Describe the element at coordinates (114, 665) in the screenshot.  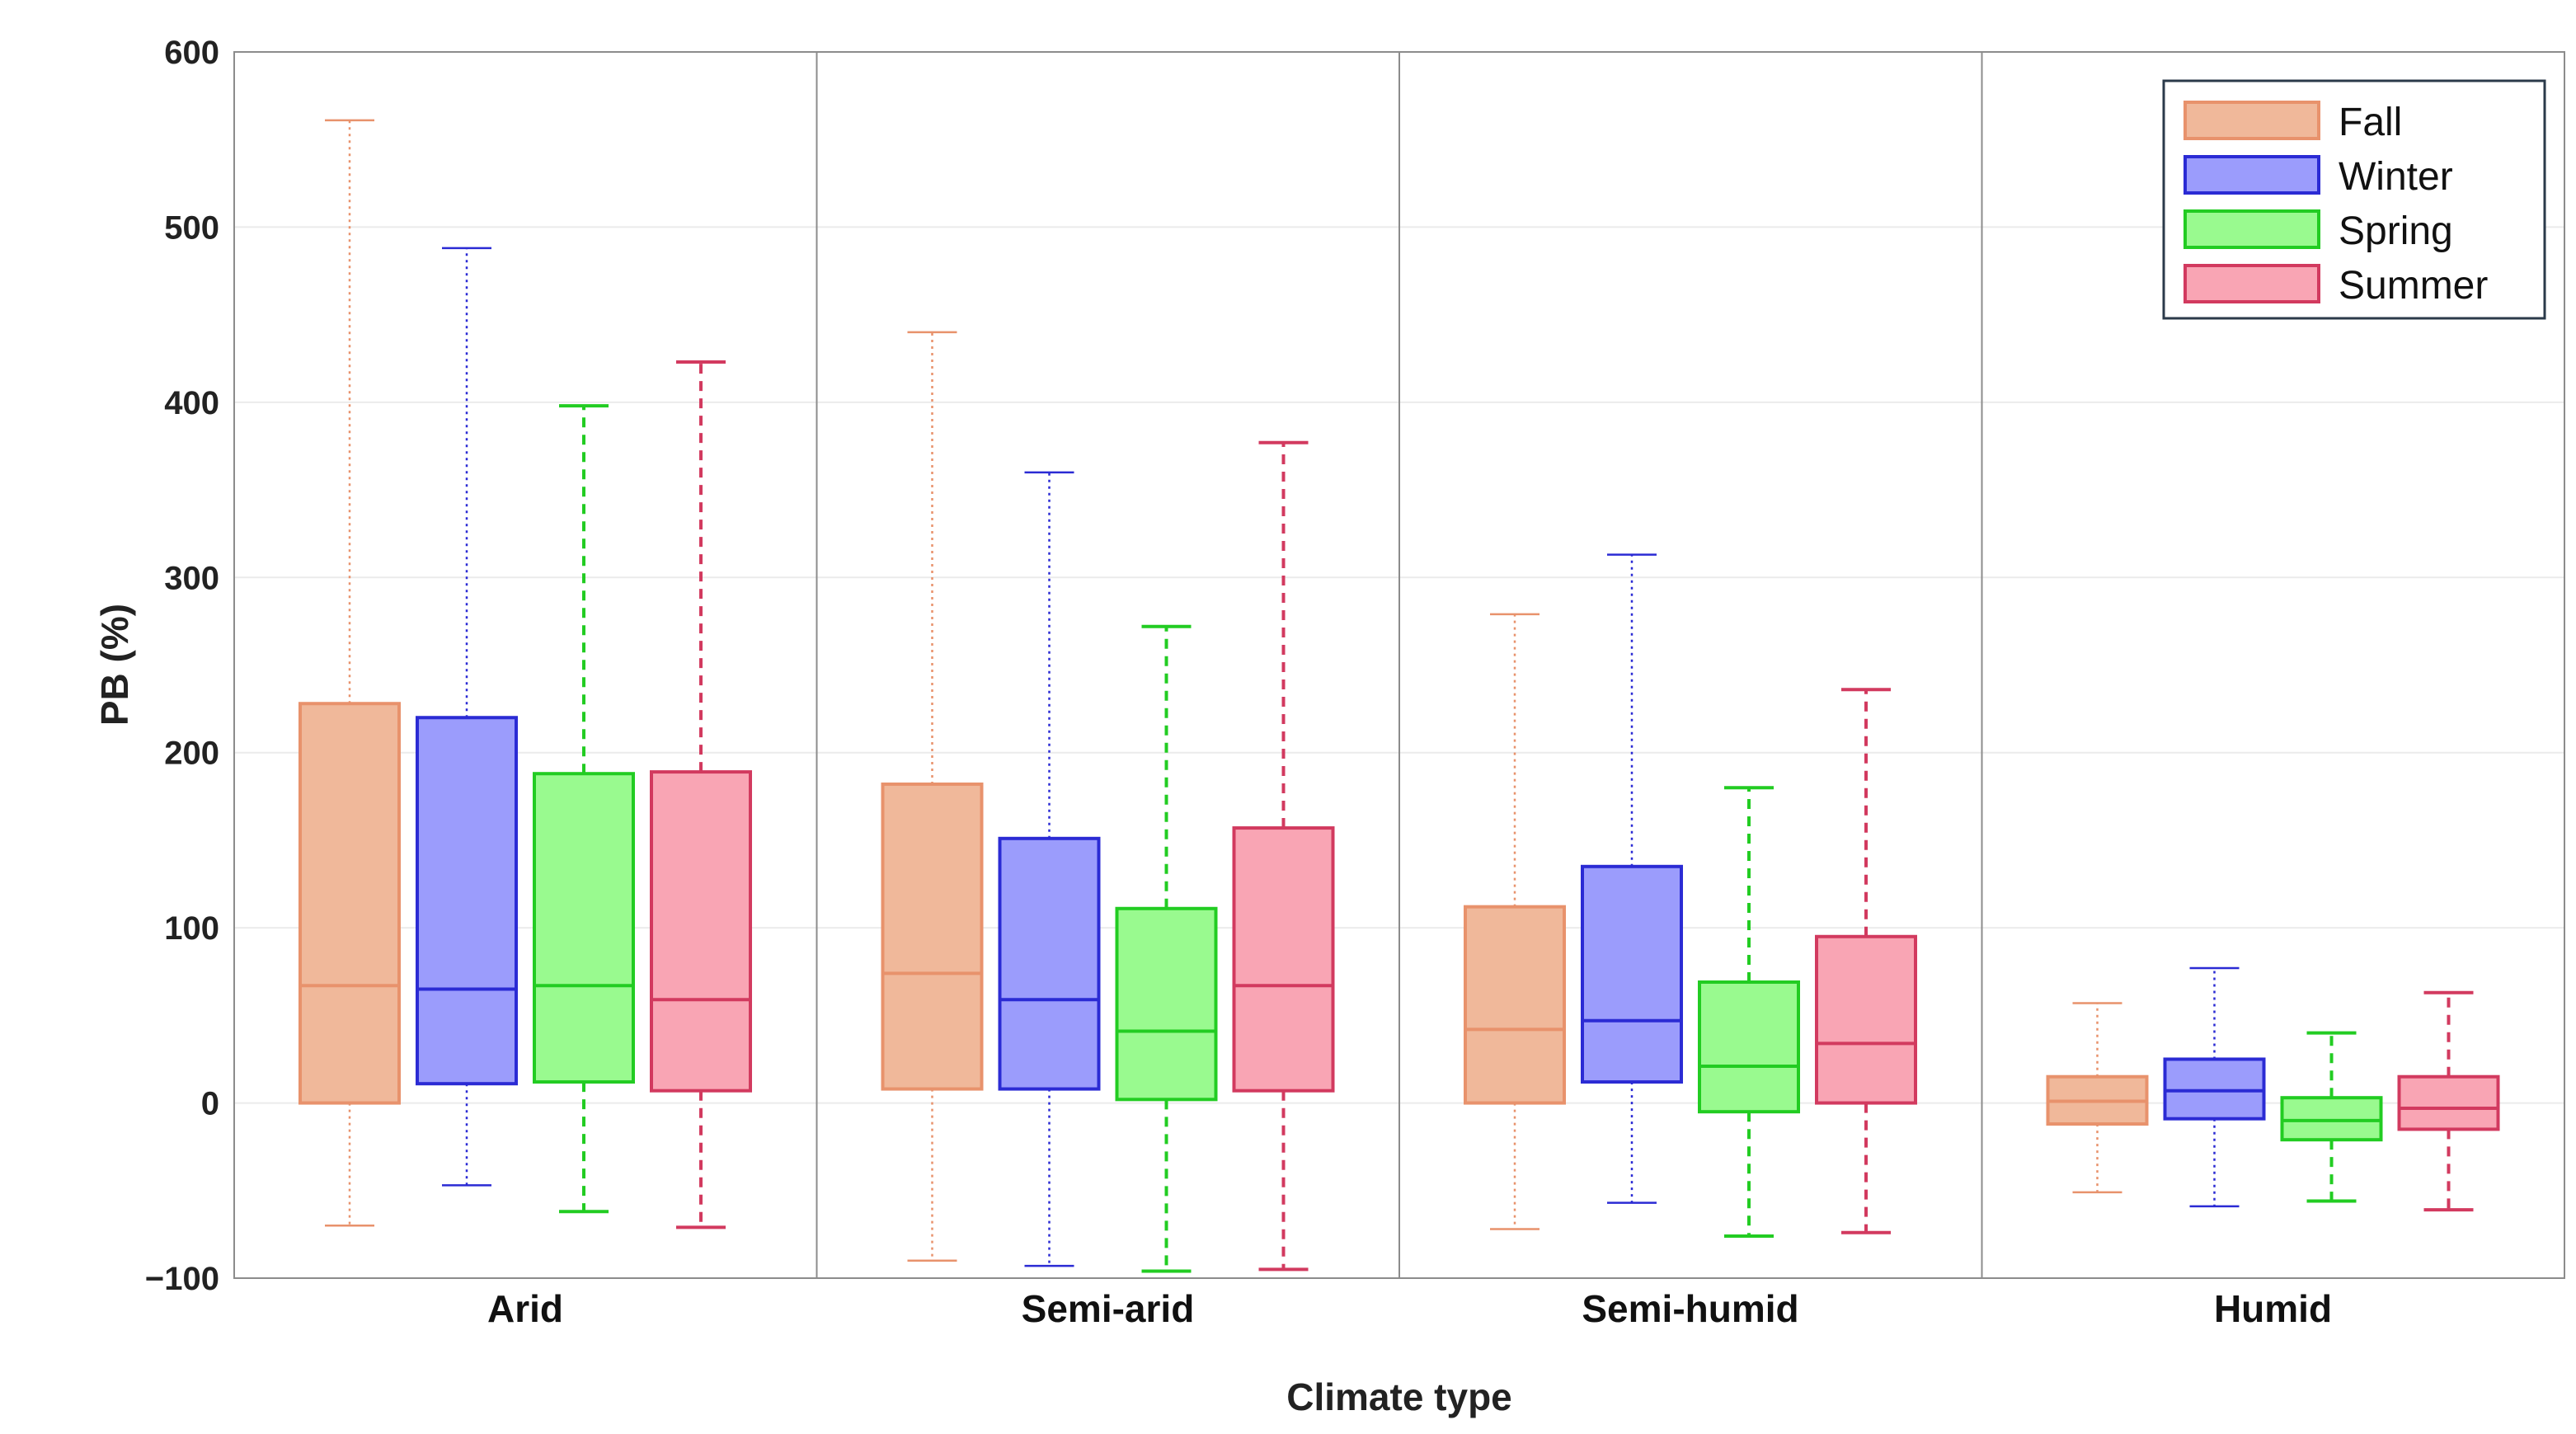
I see `y-axis-title: PB (%)` at that location.